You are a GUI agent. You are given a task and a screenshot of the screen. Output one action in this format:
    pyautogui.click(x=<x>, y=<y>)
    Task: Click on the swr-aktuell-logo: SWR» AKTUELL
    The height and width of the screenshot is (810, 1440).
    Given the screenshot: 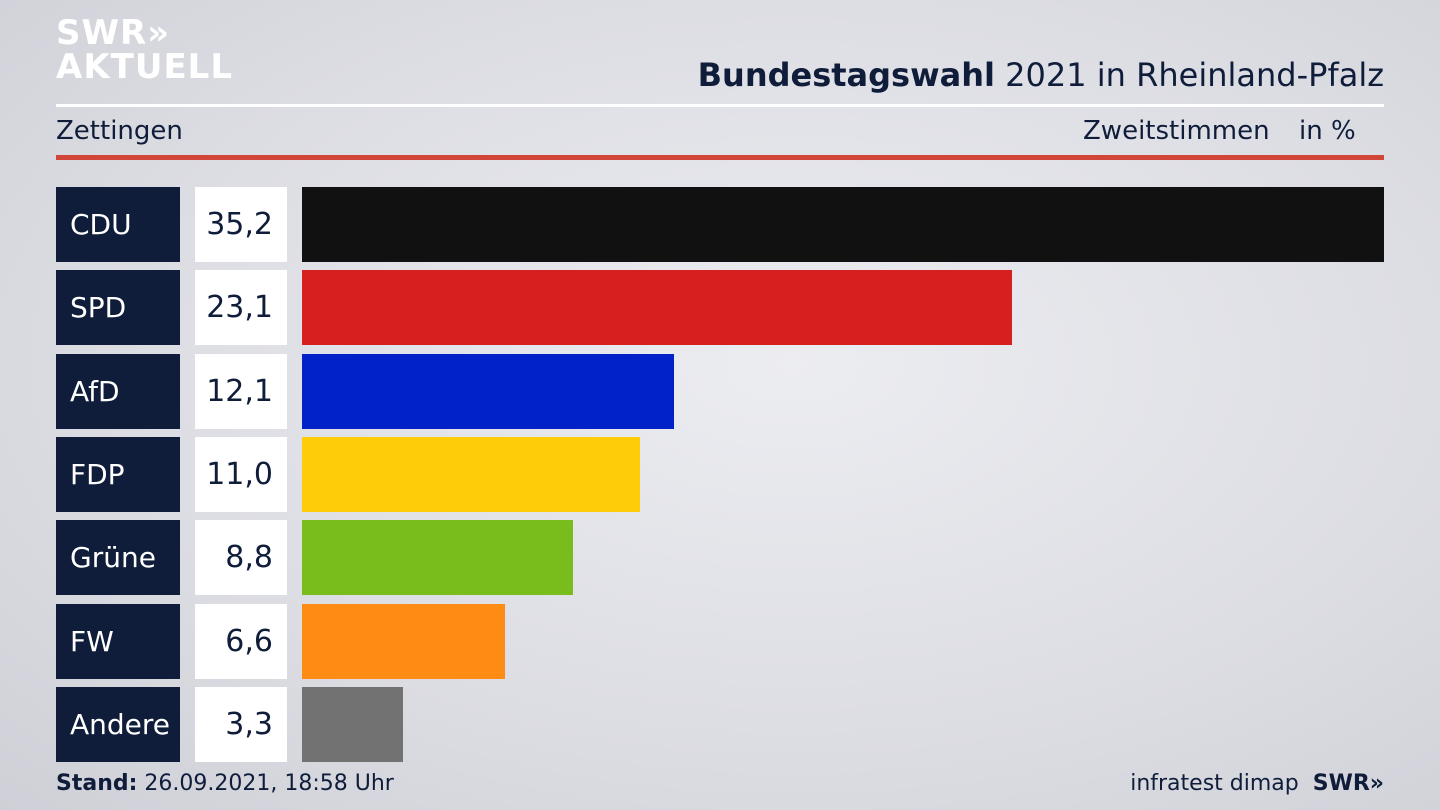 What is the action you would take?
    pyautogui.click(x=144, y=50)
    